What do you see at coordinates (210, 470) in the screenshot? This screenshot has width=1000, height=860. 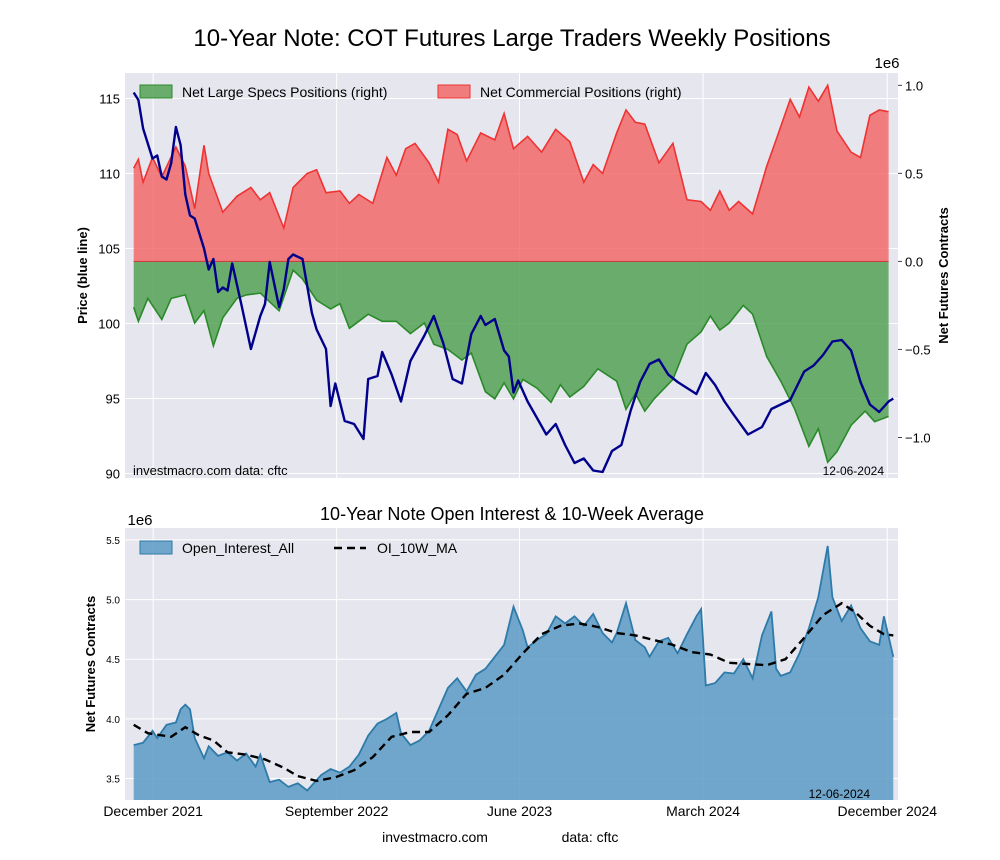 I see `watermark: investmacro.com data: cftc` at bounding box center [210, 470].